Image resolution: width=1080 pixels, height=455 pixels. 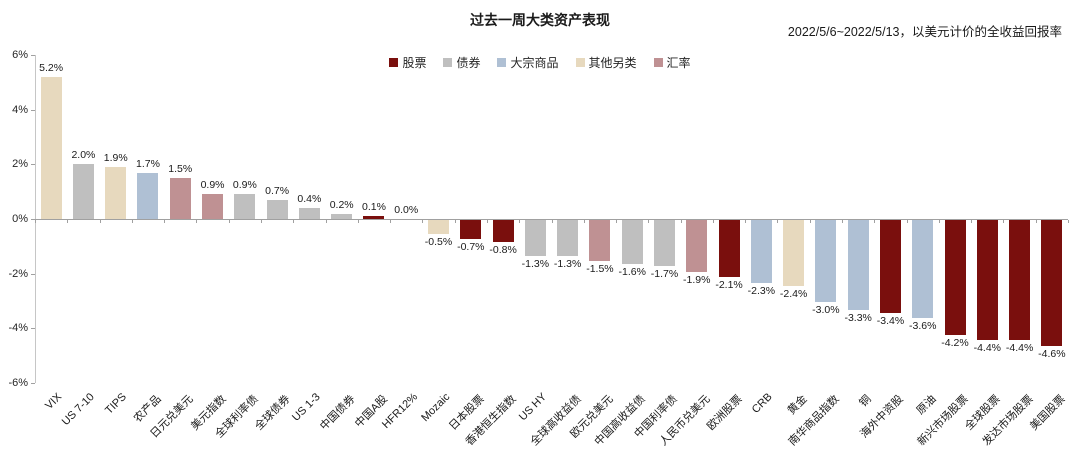 I want to click on x-tick-label: CRB, so click(x=762, y=403).